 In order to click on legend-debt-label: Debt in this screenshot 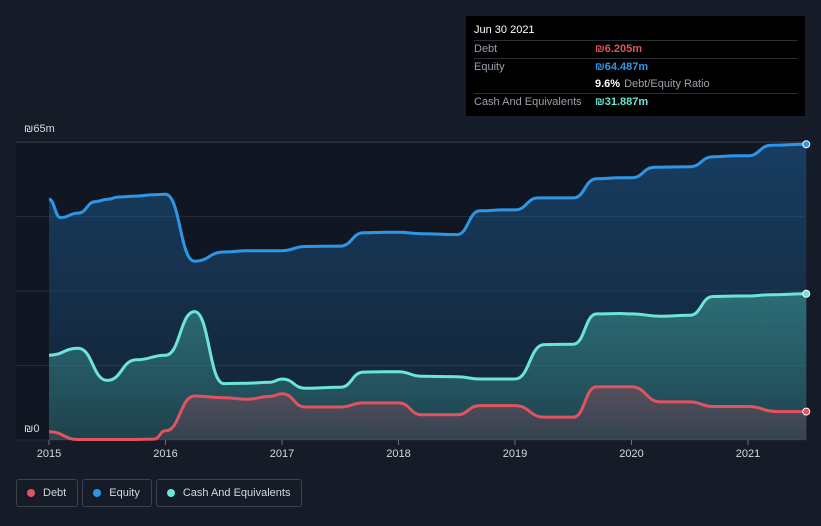, I will do `click(55, 493)`.